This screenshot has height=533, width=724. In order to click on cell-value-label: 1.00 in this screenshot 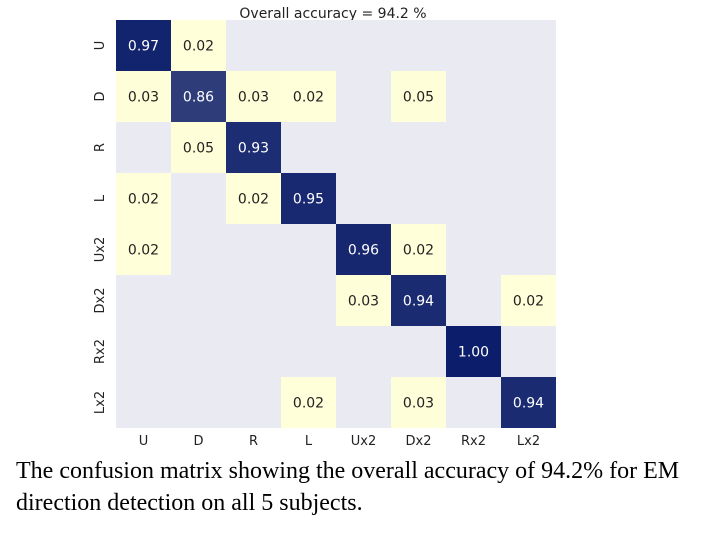, I will do `click(473, 353)`.